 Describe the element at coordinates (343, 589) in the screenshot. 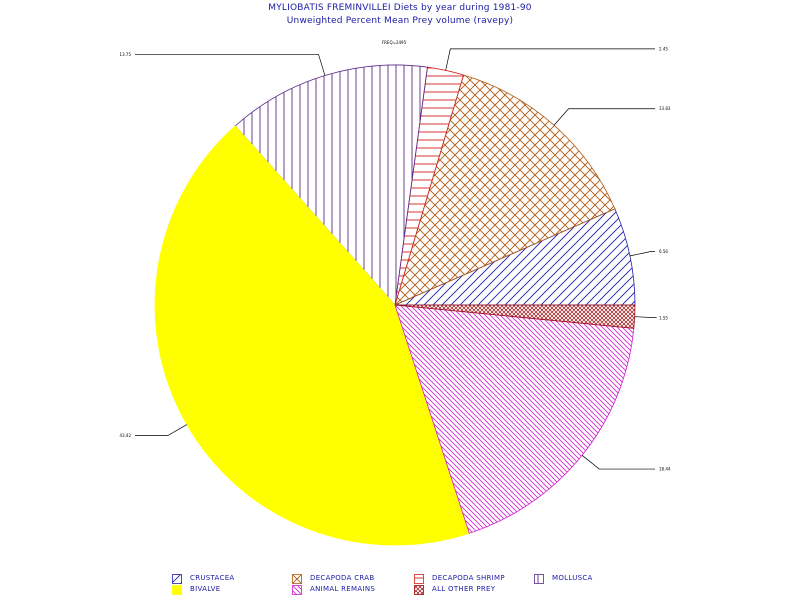

I see `legend-label: ANIMAL REMAINS` at that location.